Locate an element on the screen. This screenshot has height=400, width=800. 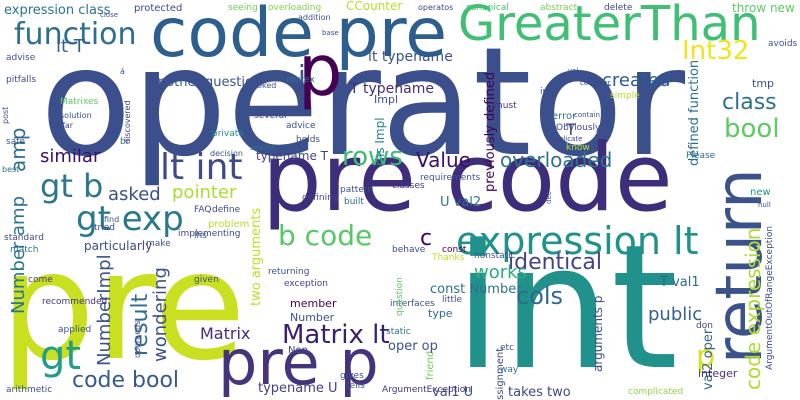
cloud-word: tmp is located at coordinates (763, 83).